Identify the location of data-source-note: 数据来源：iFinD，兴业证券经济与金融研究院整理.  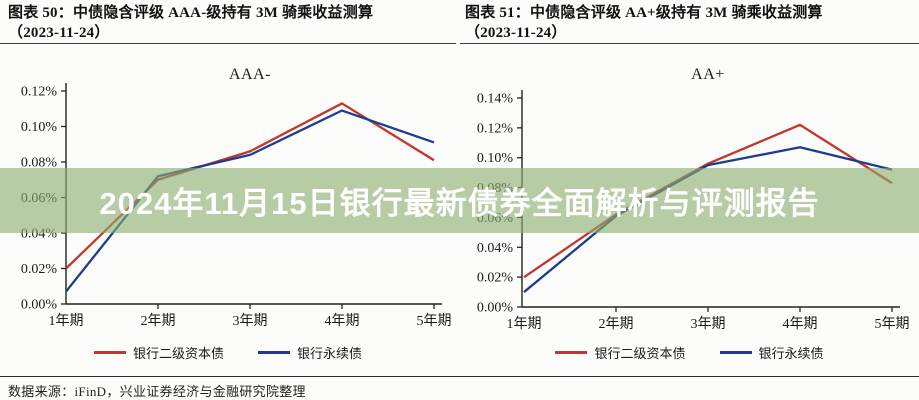
(157, 391).